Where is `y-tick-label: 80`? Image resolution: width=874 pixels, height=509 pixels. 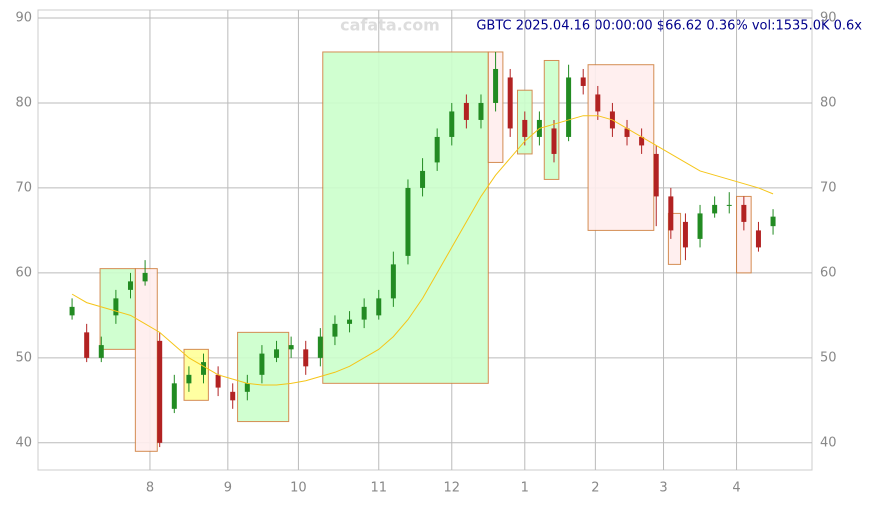
y-tick-label: 80 is located at coordinates (23, 102).